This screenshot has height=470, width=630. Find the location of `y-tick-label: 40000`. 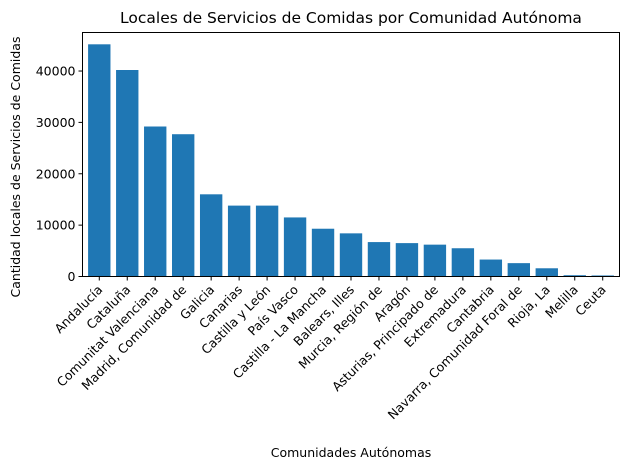

y-tick-label: 40000 is located at coordinates (56, 71).